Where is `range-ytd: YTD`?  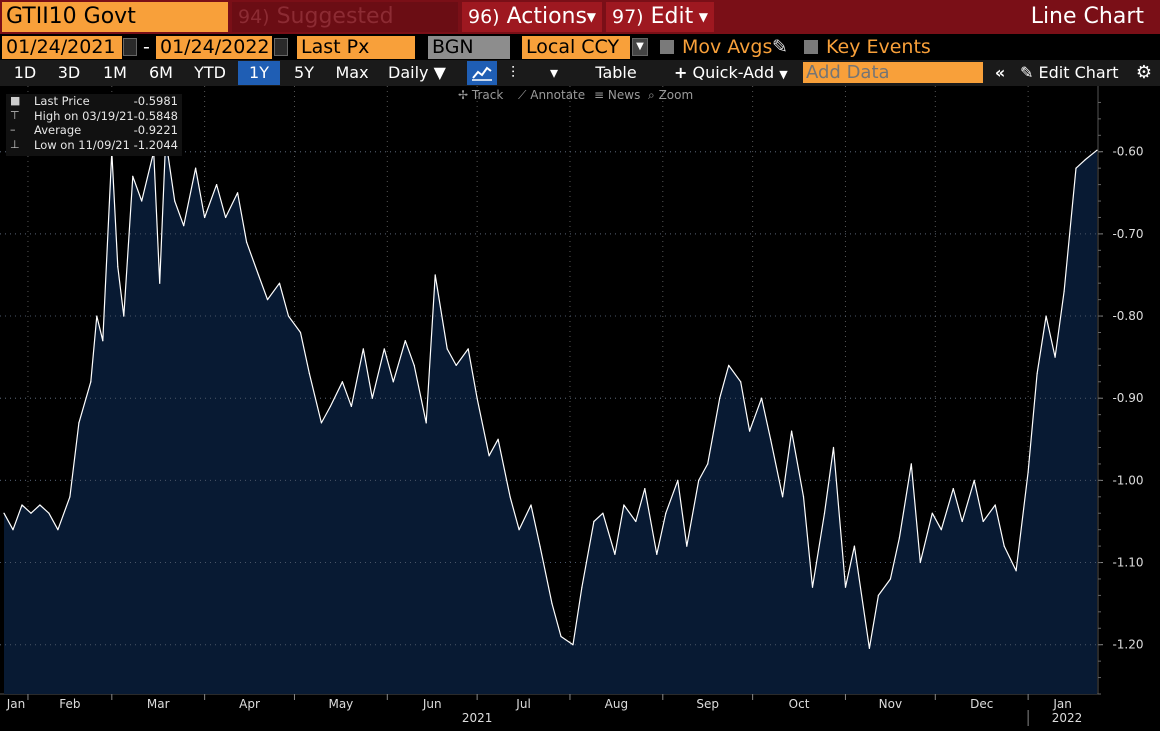 range-ytd: YTD is located at coordinates (210, 72).